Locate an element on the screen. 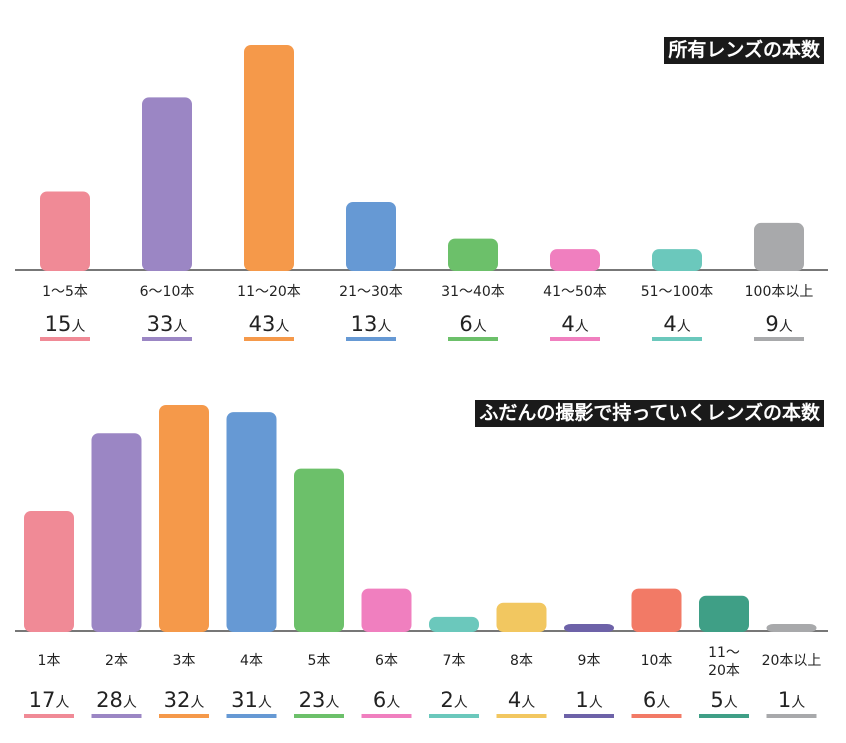 The height and width of the screenshot is (743, 846). count-label: 43人 is located at coordinates (269, 324).